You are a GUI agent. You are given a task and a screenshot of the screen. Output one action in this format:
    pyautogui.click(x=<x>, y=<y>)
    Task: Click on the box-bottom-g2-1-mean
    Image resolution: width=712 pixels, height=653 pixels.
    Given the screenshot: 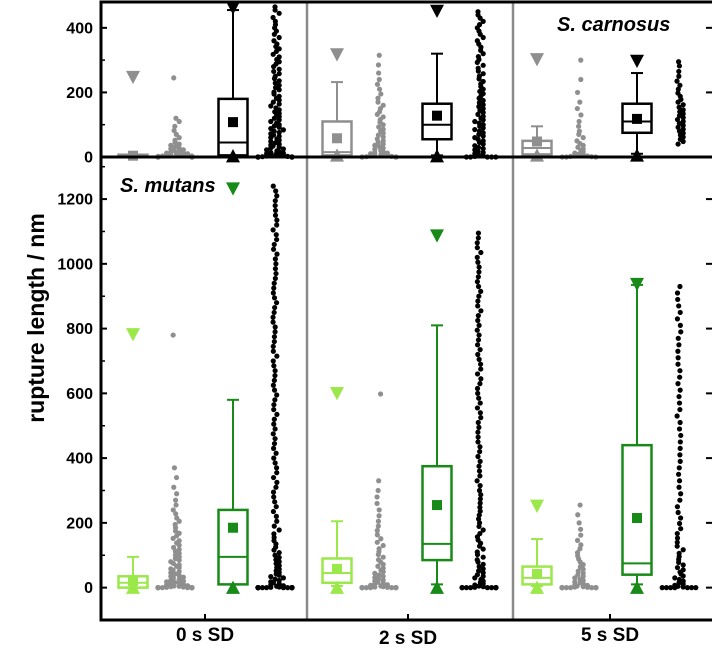 What is the action you would take?
    pyautogui.click(x=637, y=518)
    